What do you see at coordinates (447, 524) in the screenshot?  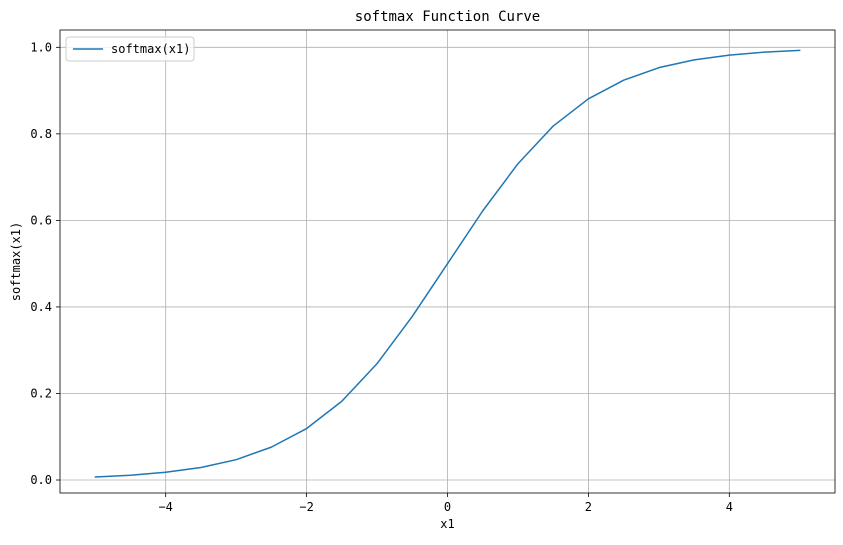 I see `x-axis-label: x1` at bounding box center [447, 524].